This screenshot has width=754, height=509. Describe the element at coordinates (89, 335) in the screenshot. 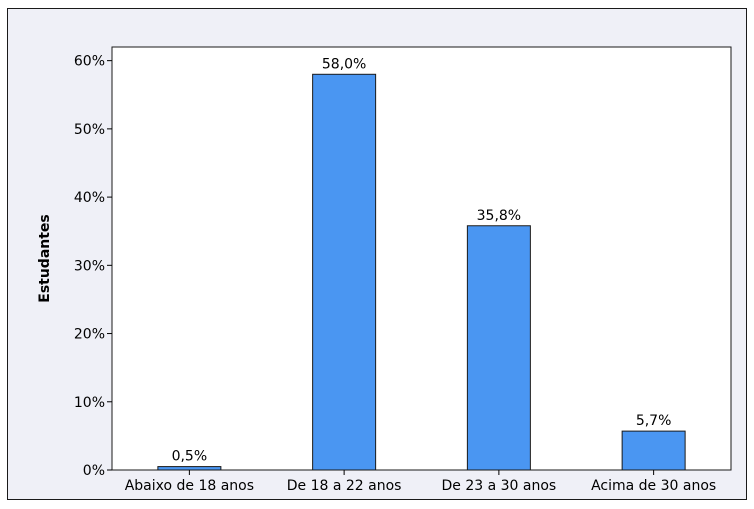

I see `y-tick-label: 20%` at that location.